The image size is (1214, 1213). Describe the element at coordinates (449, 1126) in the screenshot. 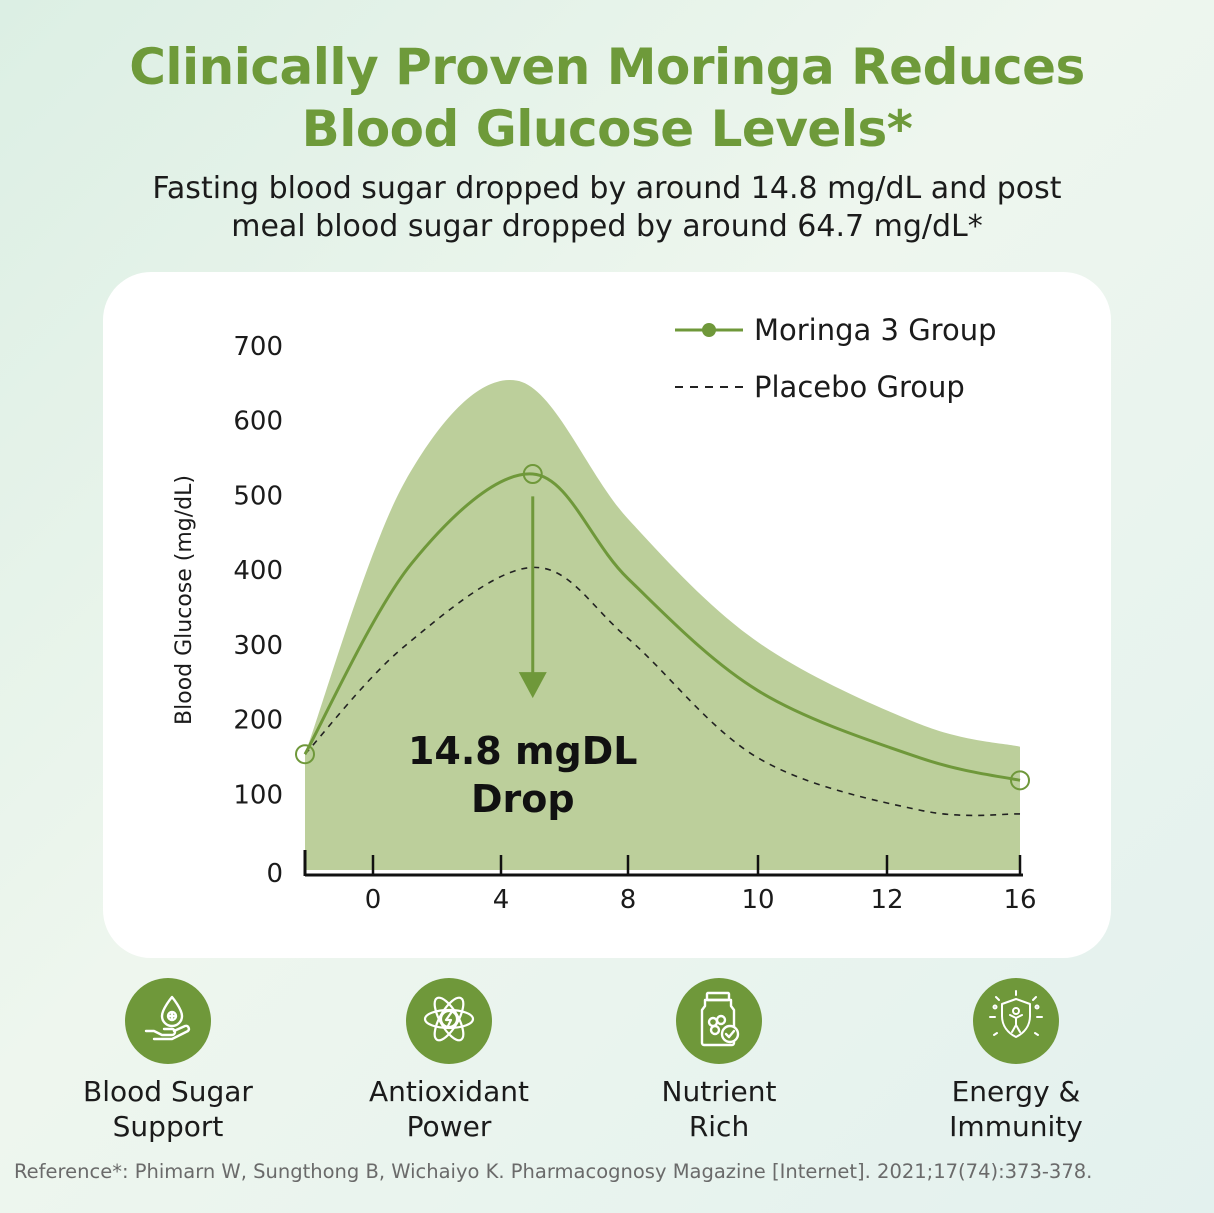

I see `feature-label-line-2: Power` at that location.